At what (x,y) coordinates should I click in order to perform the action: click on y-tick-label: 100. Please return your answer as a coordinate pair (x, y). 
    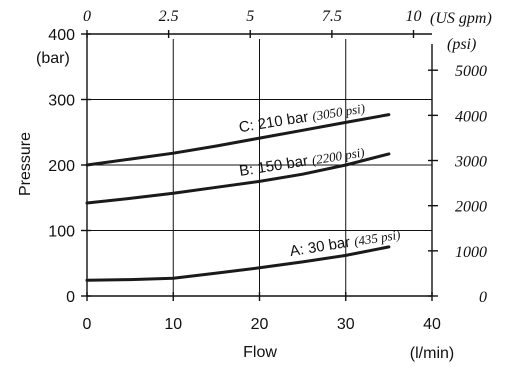
    Looking at the image, I should click on (61, 232).